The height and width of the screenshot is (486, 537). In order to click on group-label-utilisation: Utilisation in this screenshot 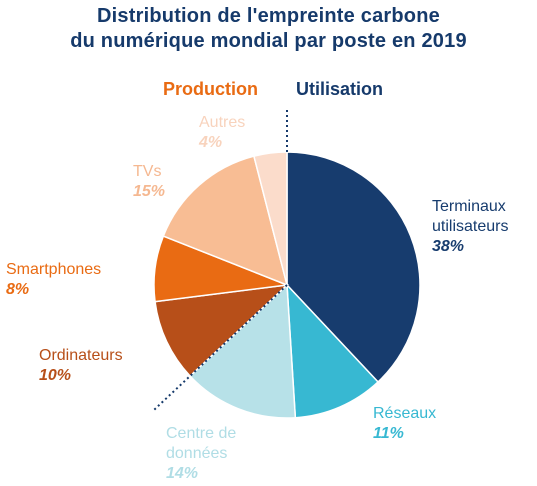, I will do `click(340, 89)`.